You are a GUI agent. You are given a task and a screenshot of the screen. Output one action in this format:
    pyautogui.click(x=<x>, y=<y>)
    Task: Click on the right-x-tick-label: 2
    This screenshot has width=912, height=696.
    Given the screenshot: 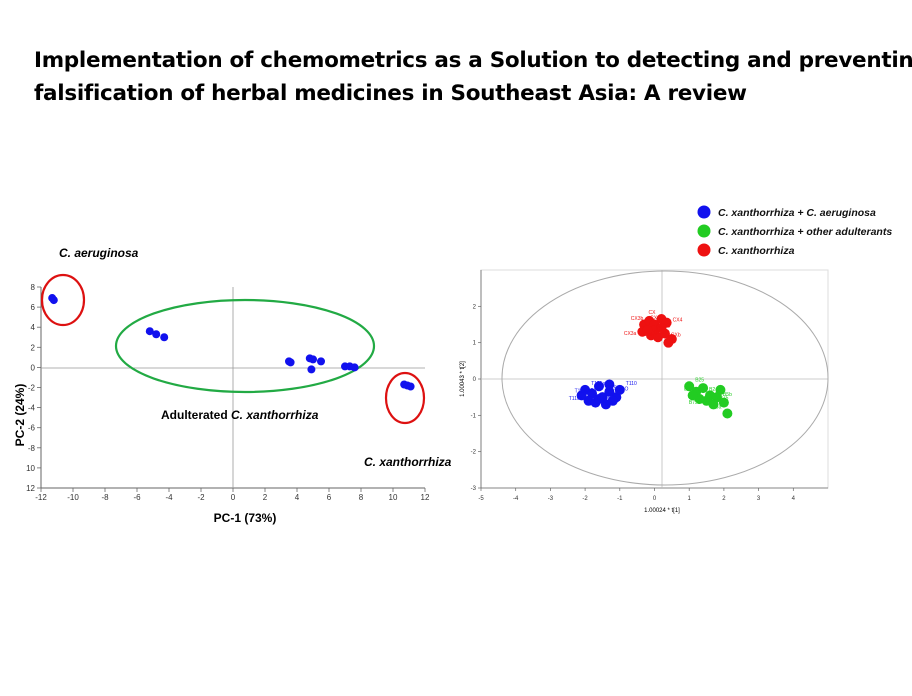 What is the action you would take?
    pyautogui.click(x=724, y=499)
    